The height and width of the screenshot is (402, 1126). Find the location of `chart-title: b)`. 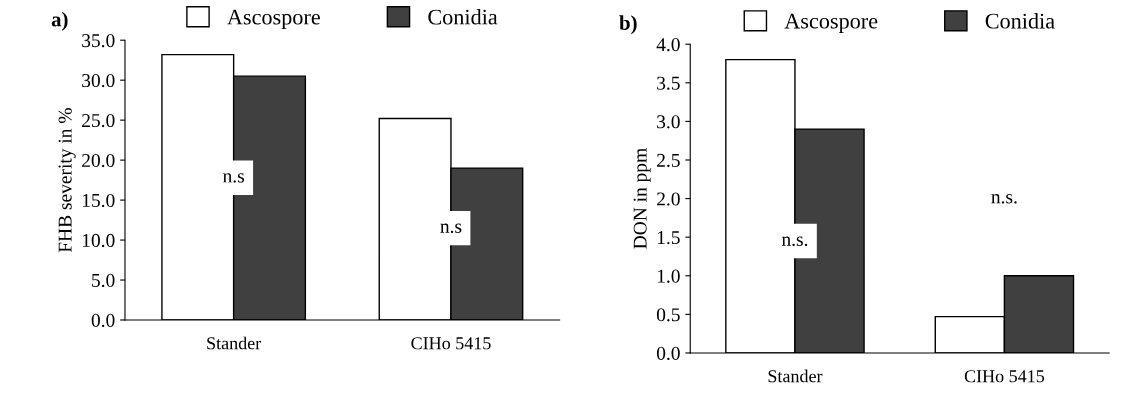

chart-title: b) is located at coordinates (628, 25).